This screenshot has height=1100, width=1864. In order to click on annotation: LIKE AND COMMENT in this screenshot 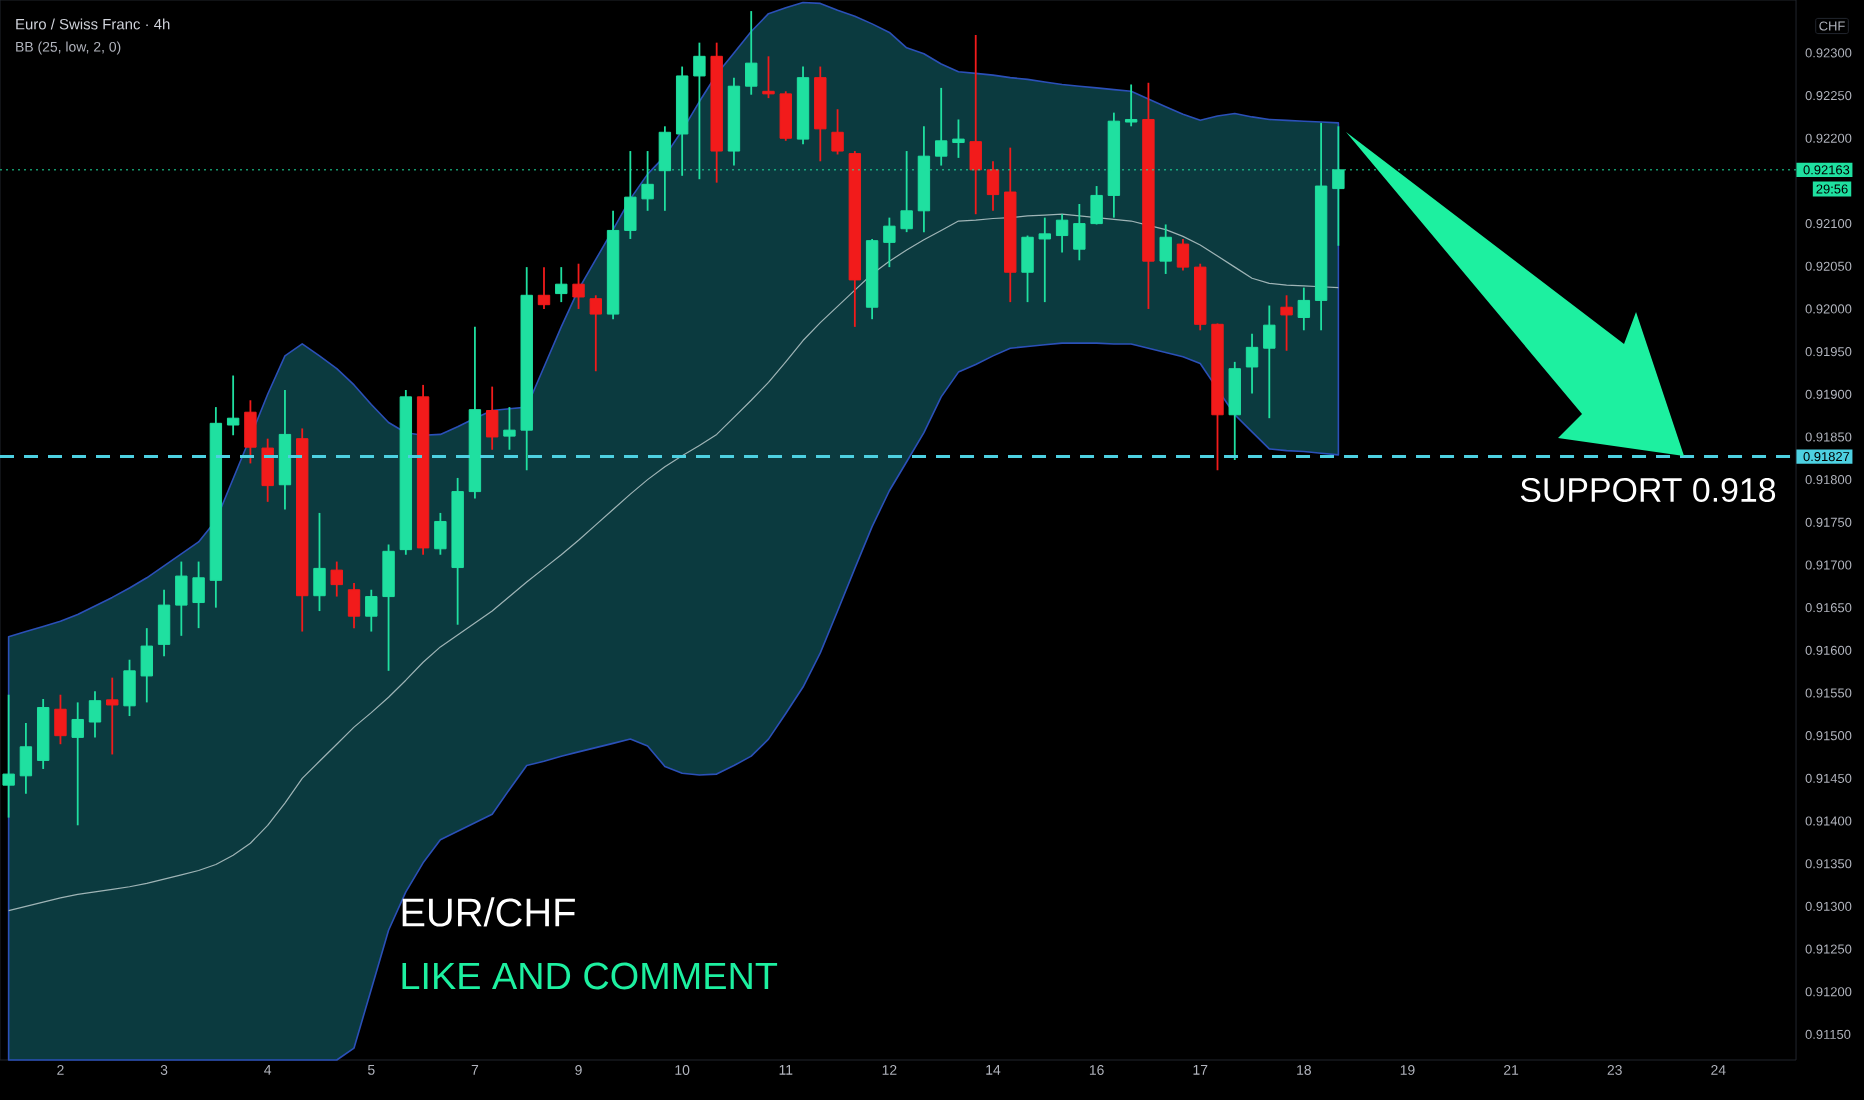, I will do `click(590, 976)`.